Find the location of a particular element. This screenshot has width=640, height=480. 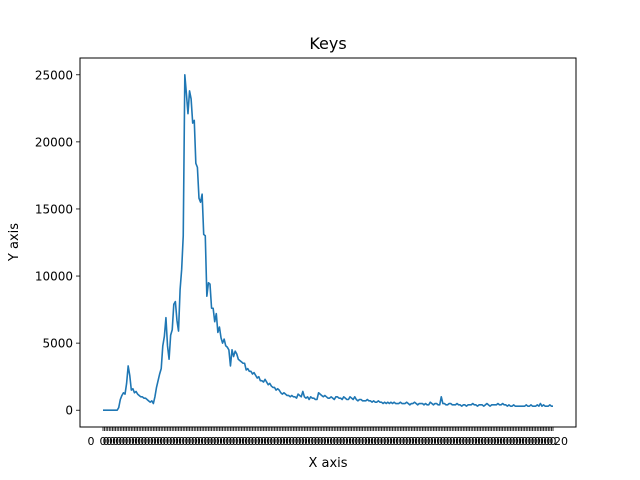

y-axis-label: Y axis is located at coordinates (14, 242).